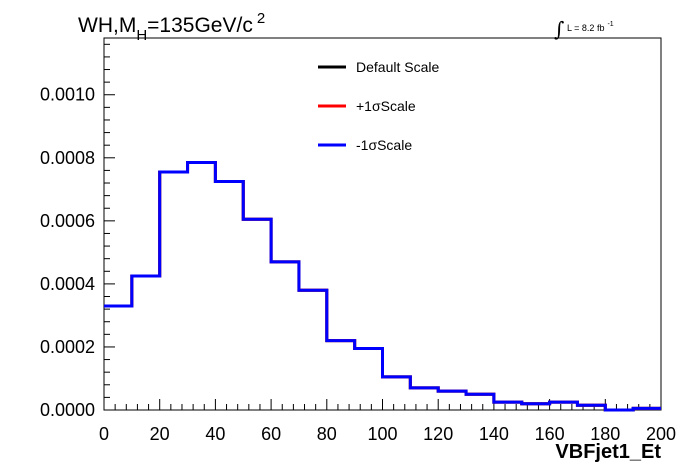 The image size is (696, 472). Describe the element at coordinates (67, 347) in the screenshot. I see `y-tick-label: 0.0002` at that location.